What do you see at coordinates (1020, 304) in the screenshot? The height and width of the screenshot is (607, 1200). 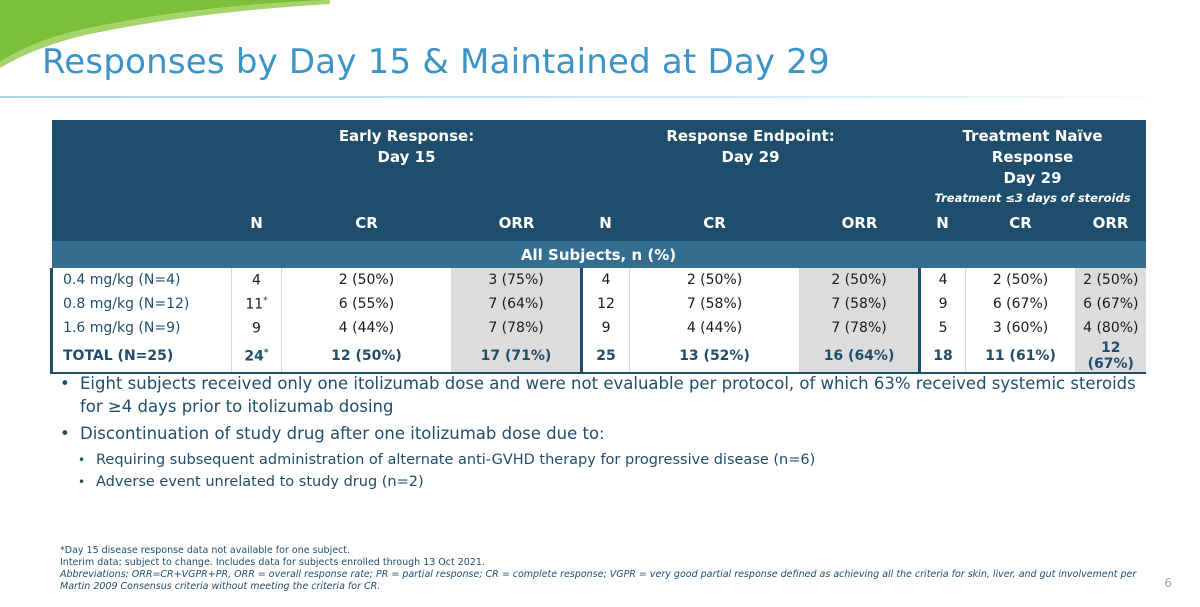 I see `cr-cell: 6 (67%)` at bounding box center [1020, 304].